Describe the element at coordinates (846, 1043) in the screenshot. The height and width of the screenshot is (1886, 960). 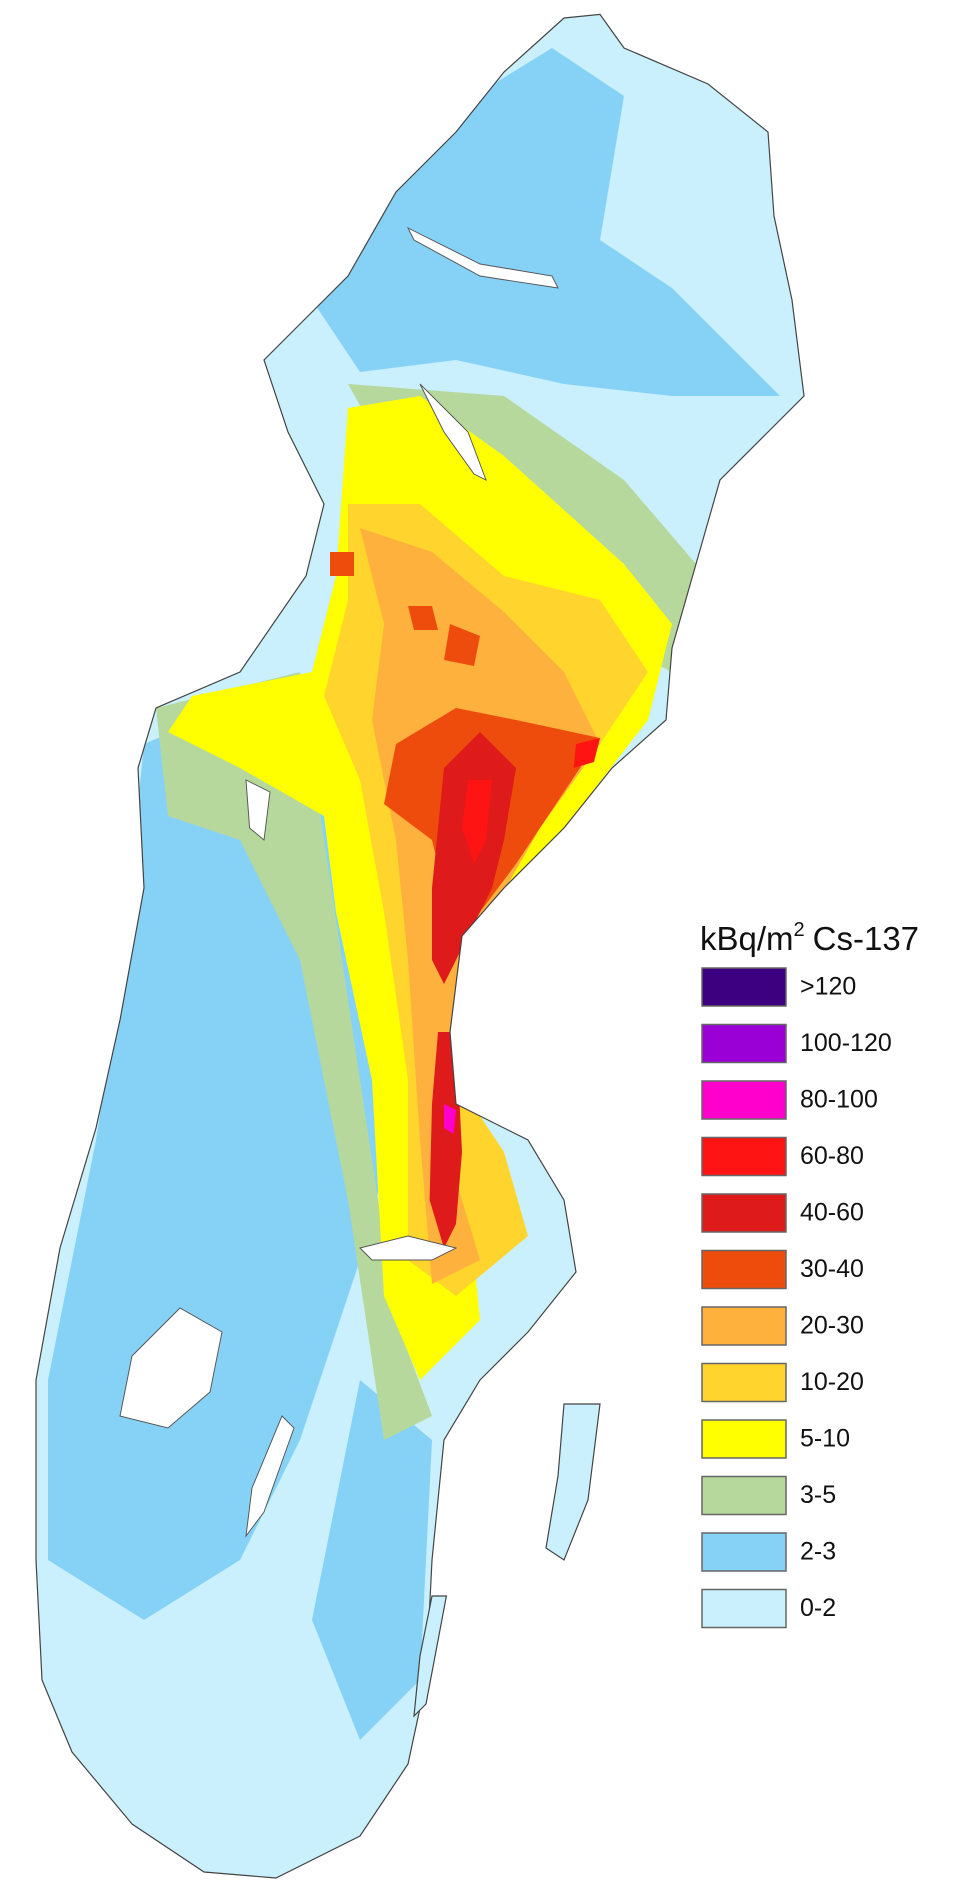
I see `legend-label: 100-120` at that location.